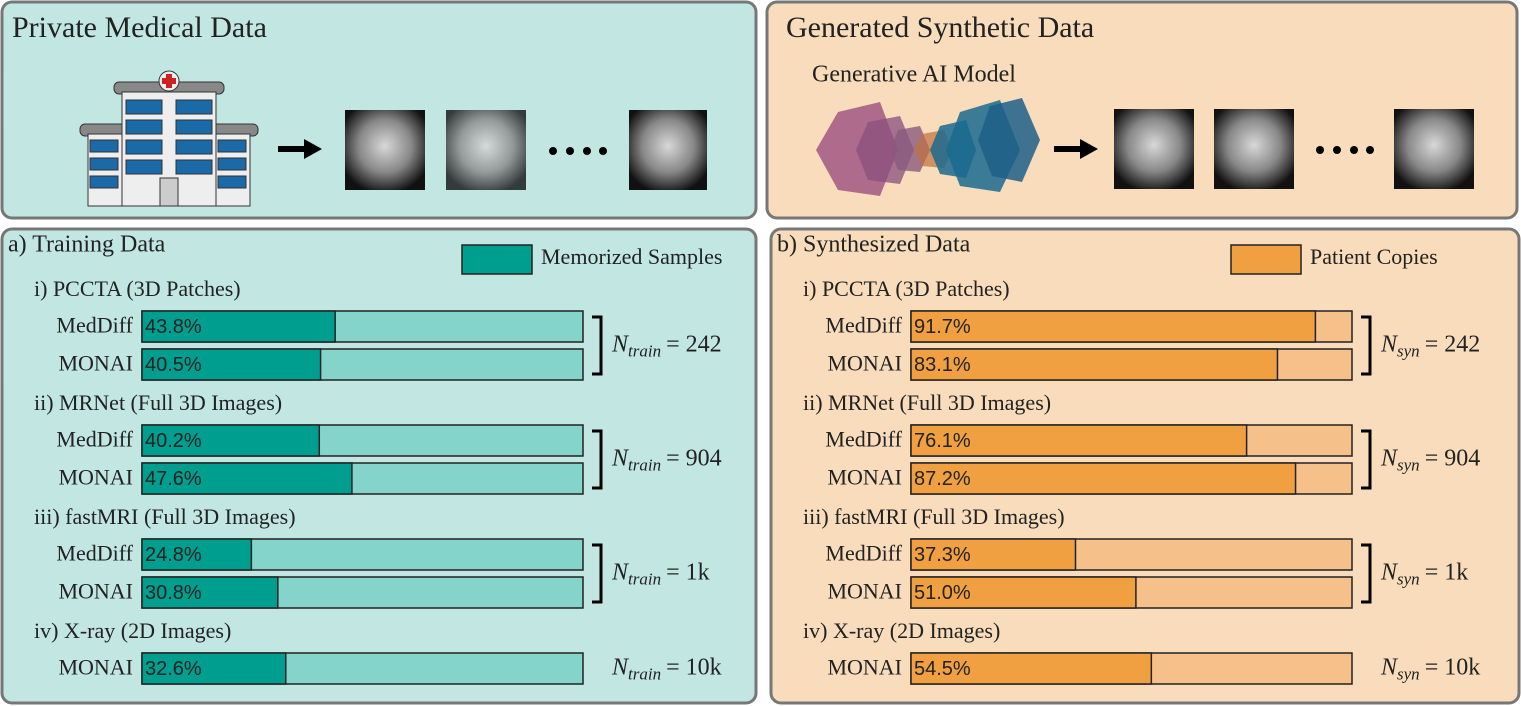 The width and height of the screenshot is (1521, 706). I want to click on value-label: 87.2%, so click(942, 479).